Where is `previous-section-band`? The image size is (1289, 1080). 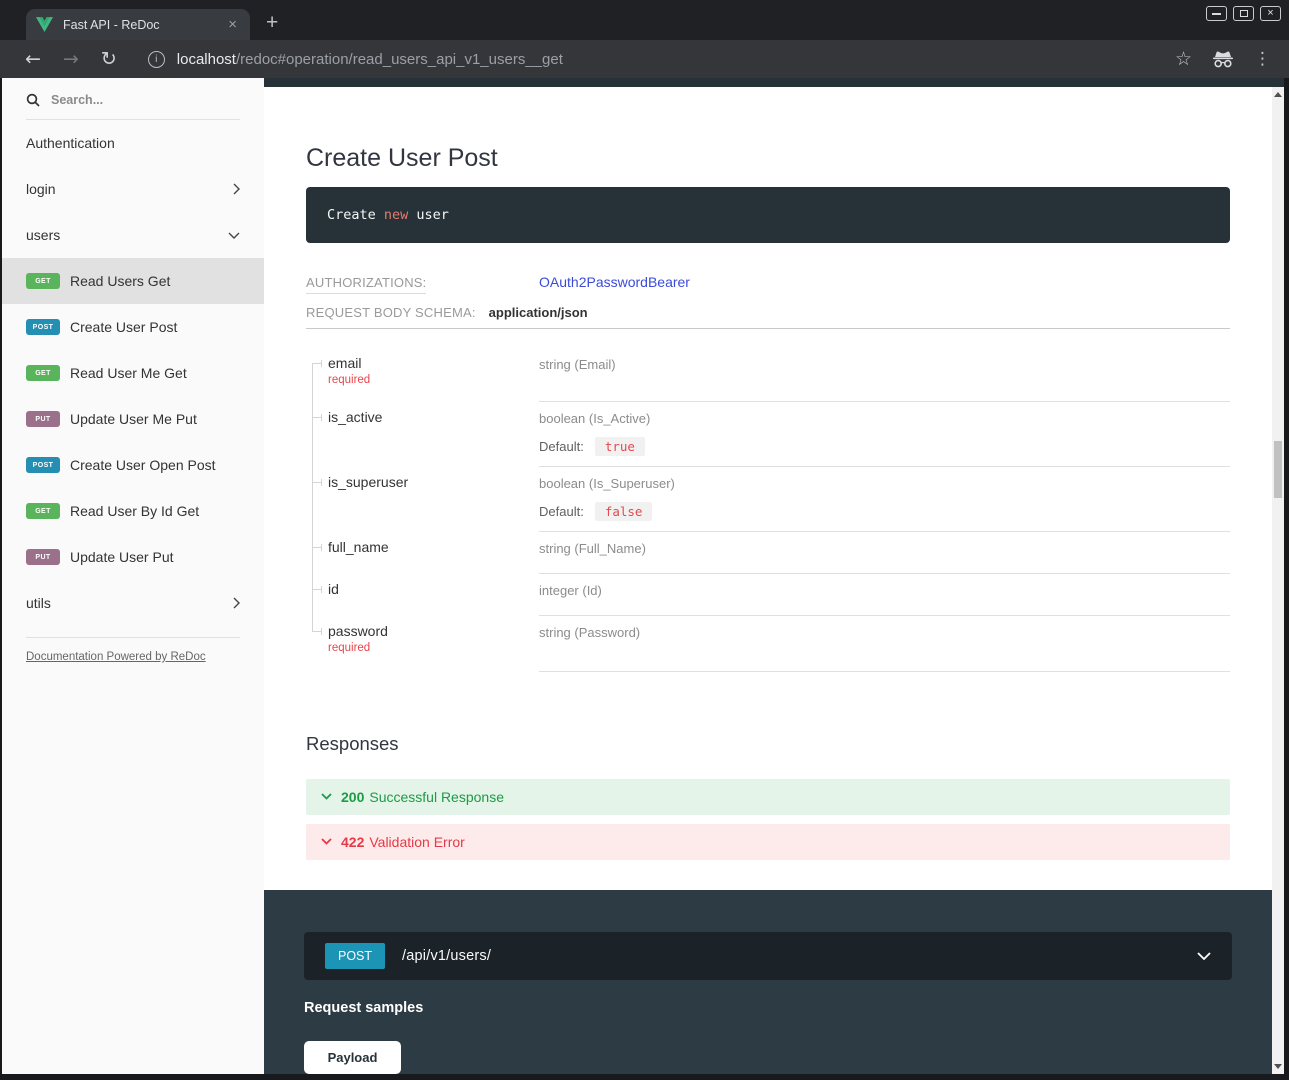
previous-section-band is located at coordinates (768, 82).